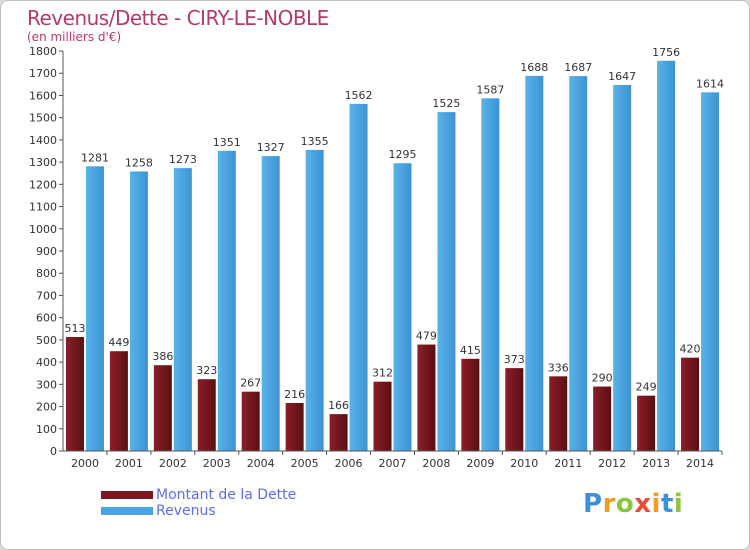 The height and width of the screenshot is (550, 750). I want to click on y-tick-label: 600, so click(46, 318).